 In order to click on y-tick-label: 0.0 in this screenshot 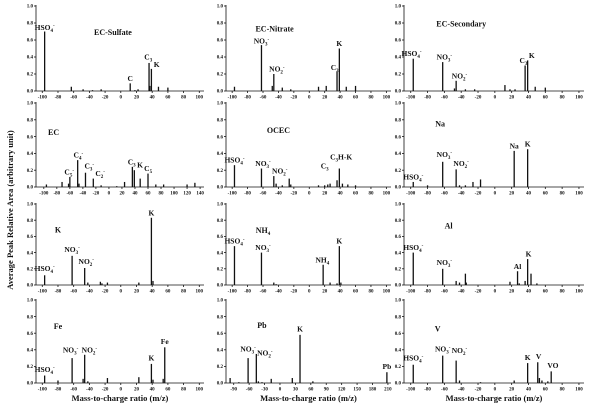, I will do `click(220, 286)`.